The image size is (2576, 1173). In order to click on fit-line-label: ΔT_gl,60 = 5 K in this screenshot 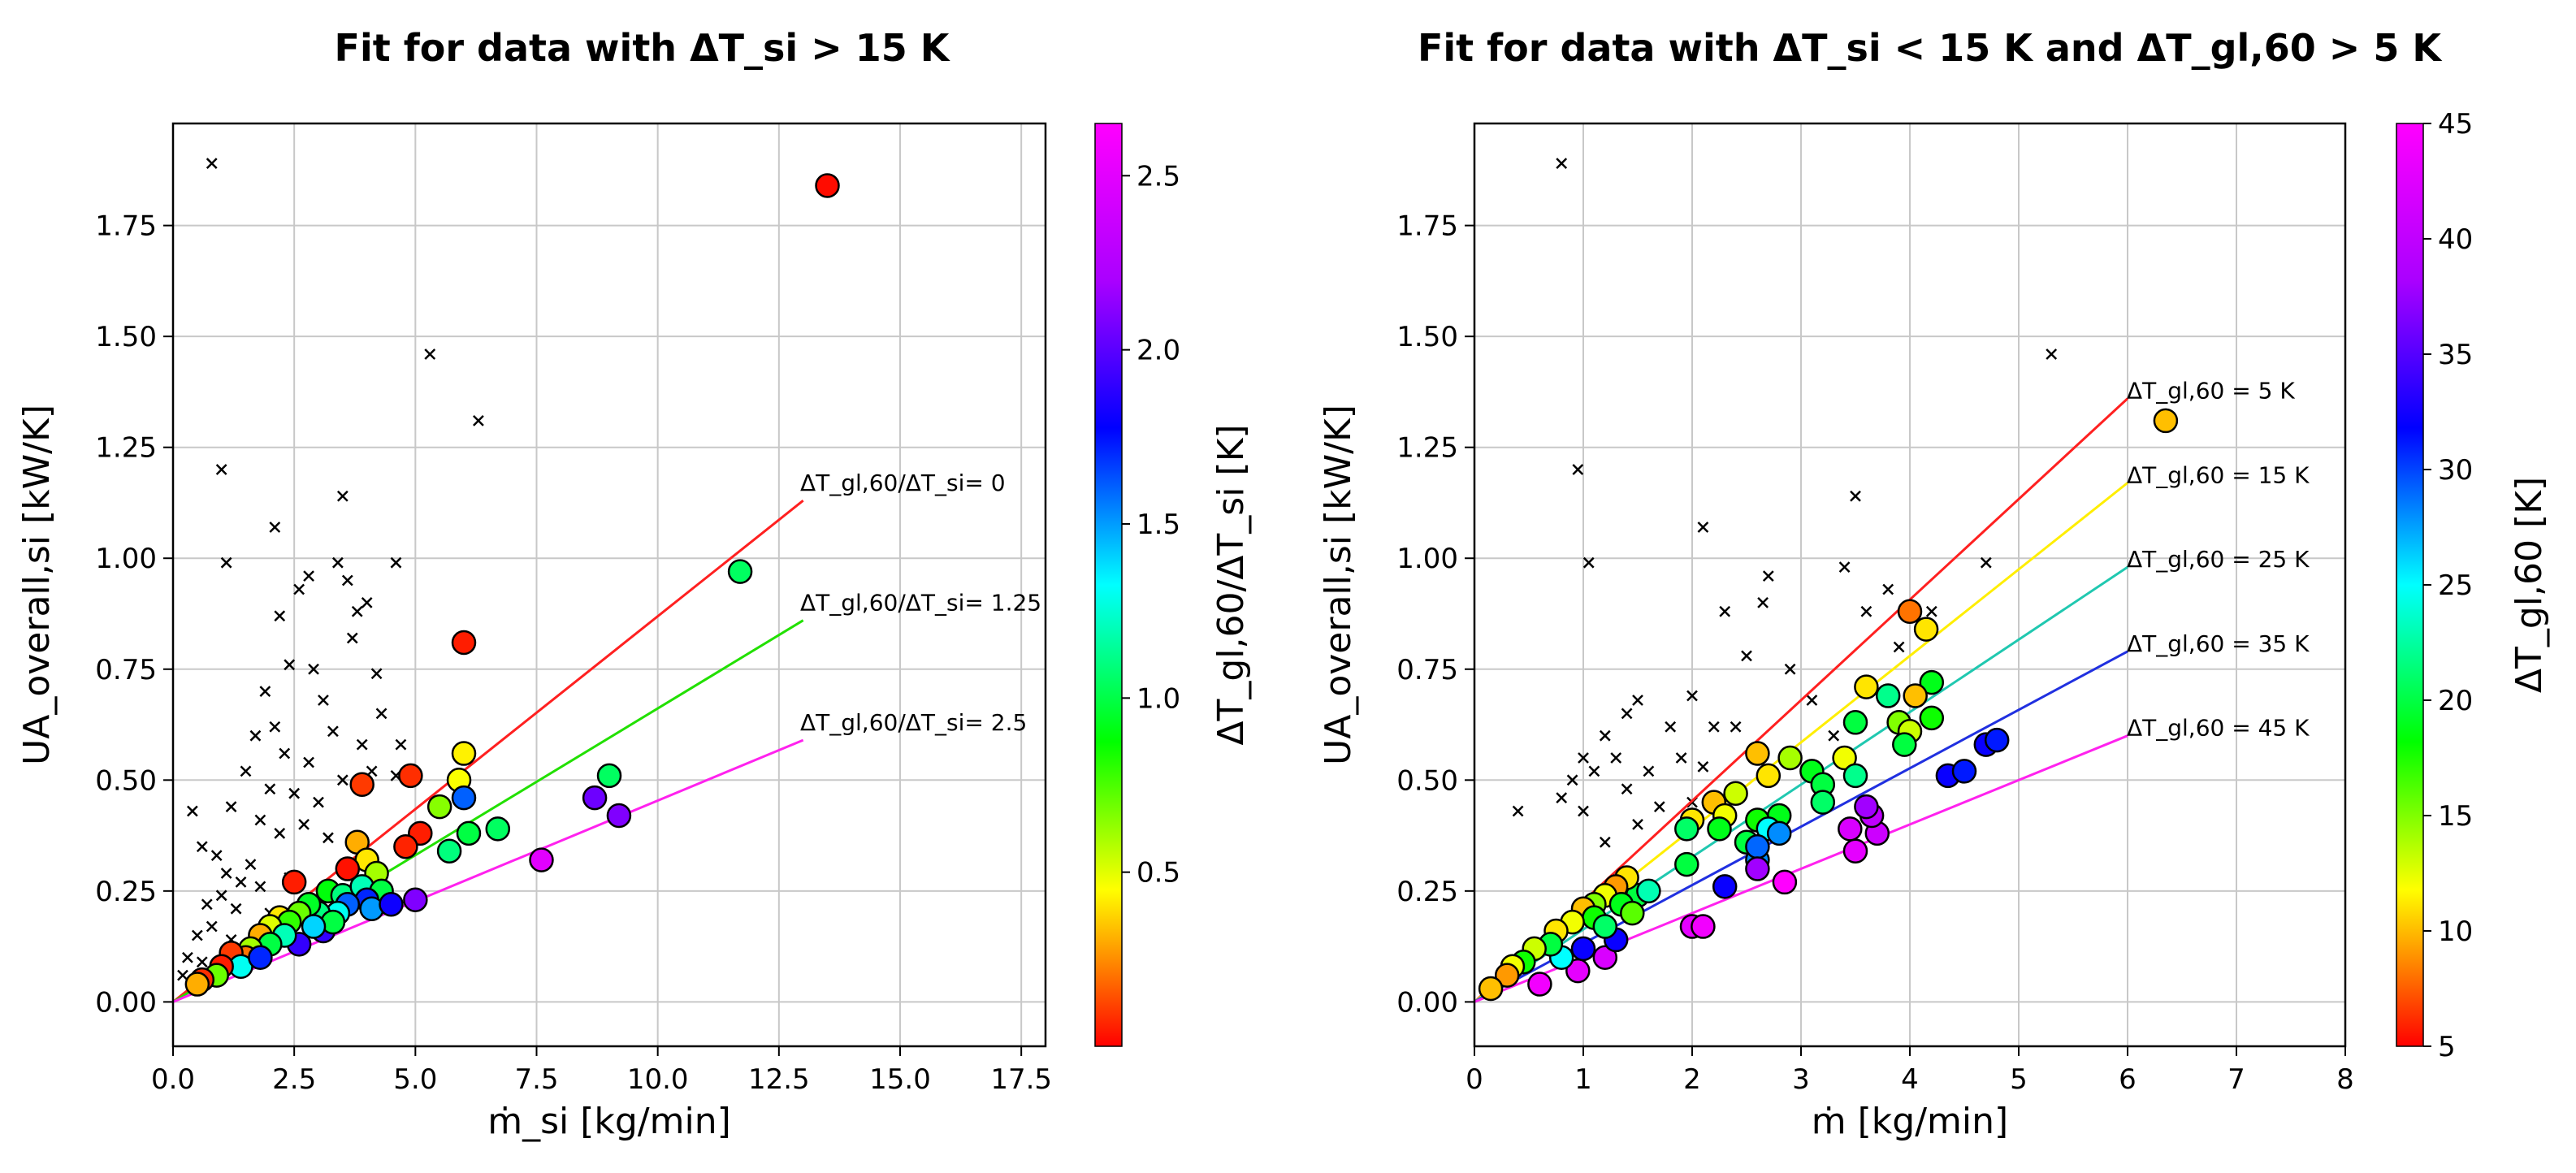, I will do `click(2211, 391)`.